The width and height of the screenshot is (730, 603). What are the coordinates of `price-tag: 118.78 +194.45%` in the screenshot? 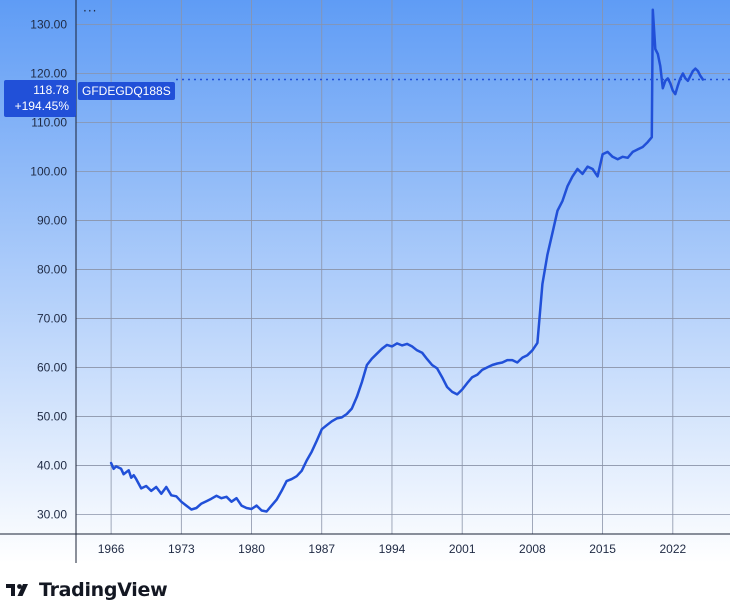 It's located at (40, 98).